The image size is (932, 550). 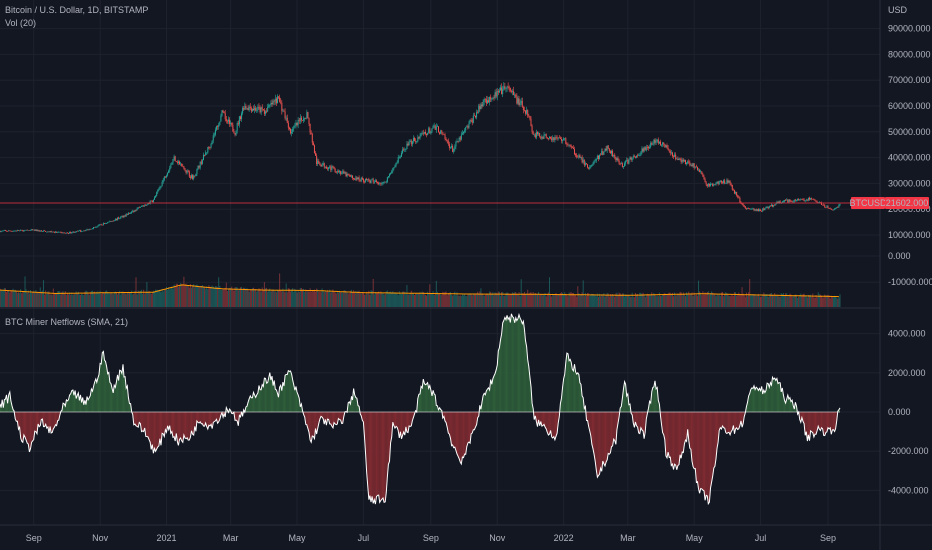 What do you see at coordinates (21, 23) in the screenshot?
I see `volume-title: Vol (20)` at bounding box center [21, 23].